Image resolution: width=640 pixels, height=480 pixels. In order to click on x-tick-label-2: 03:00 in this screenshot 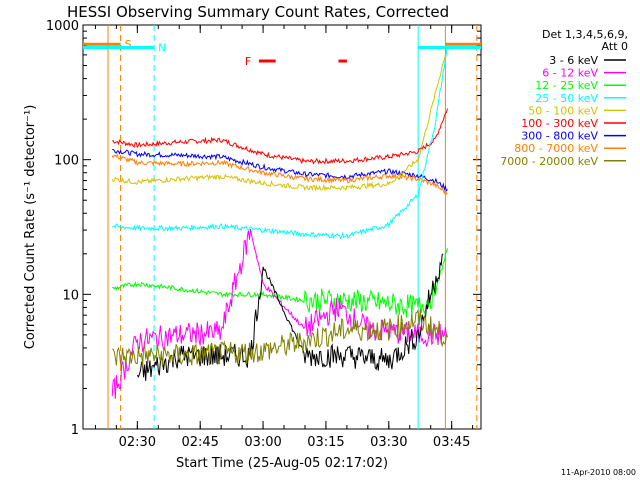, I will do `click(262, 442)`.